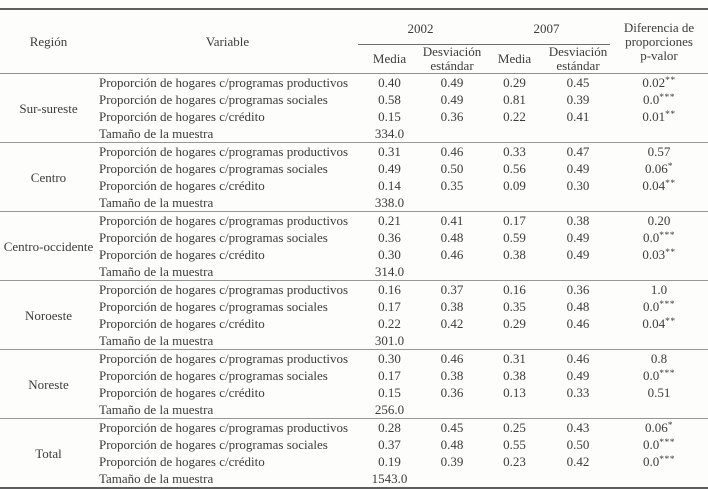 Image resolution: width=708 pixels, height=489 pixels. I want to click on column-header-2002: 2002, so click(420, 27).